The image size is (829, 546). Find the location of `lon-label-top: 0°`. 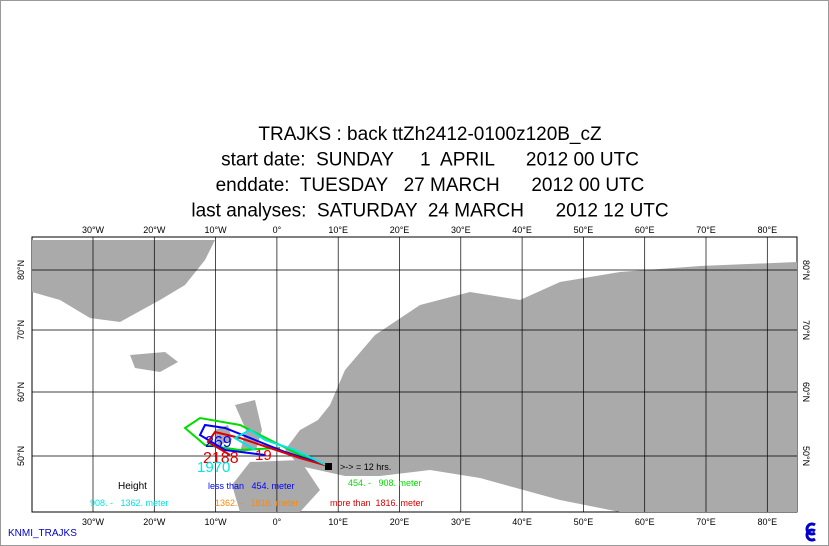

lon-label-top: 0° is located at coordinates (277, 230).